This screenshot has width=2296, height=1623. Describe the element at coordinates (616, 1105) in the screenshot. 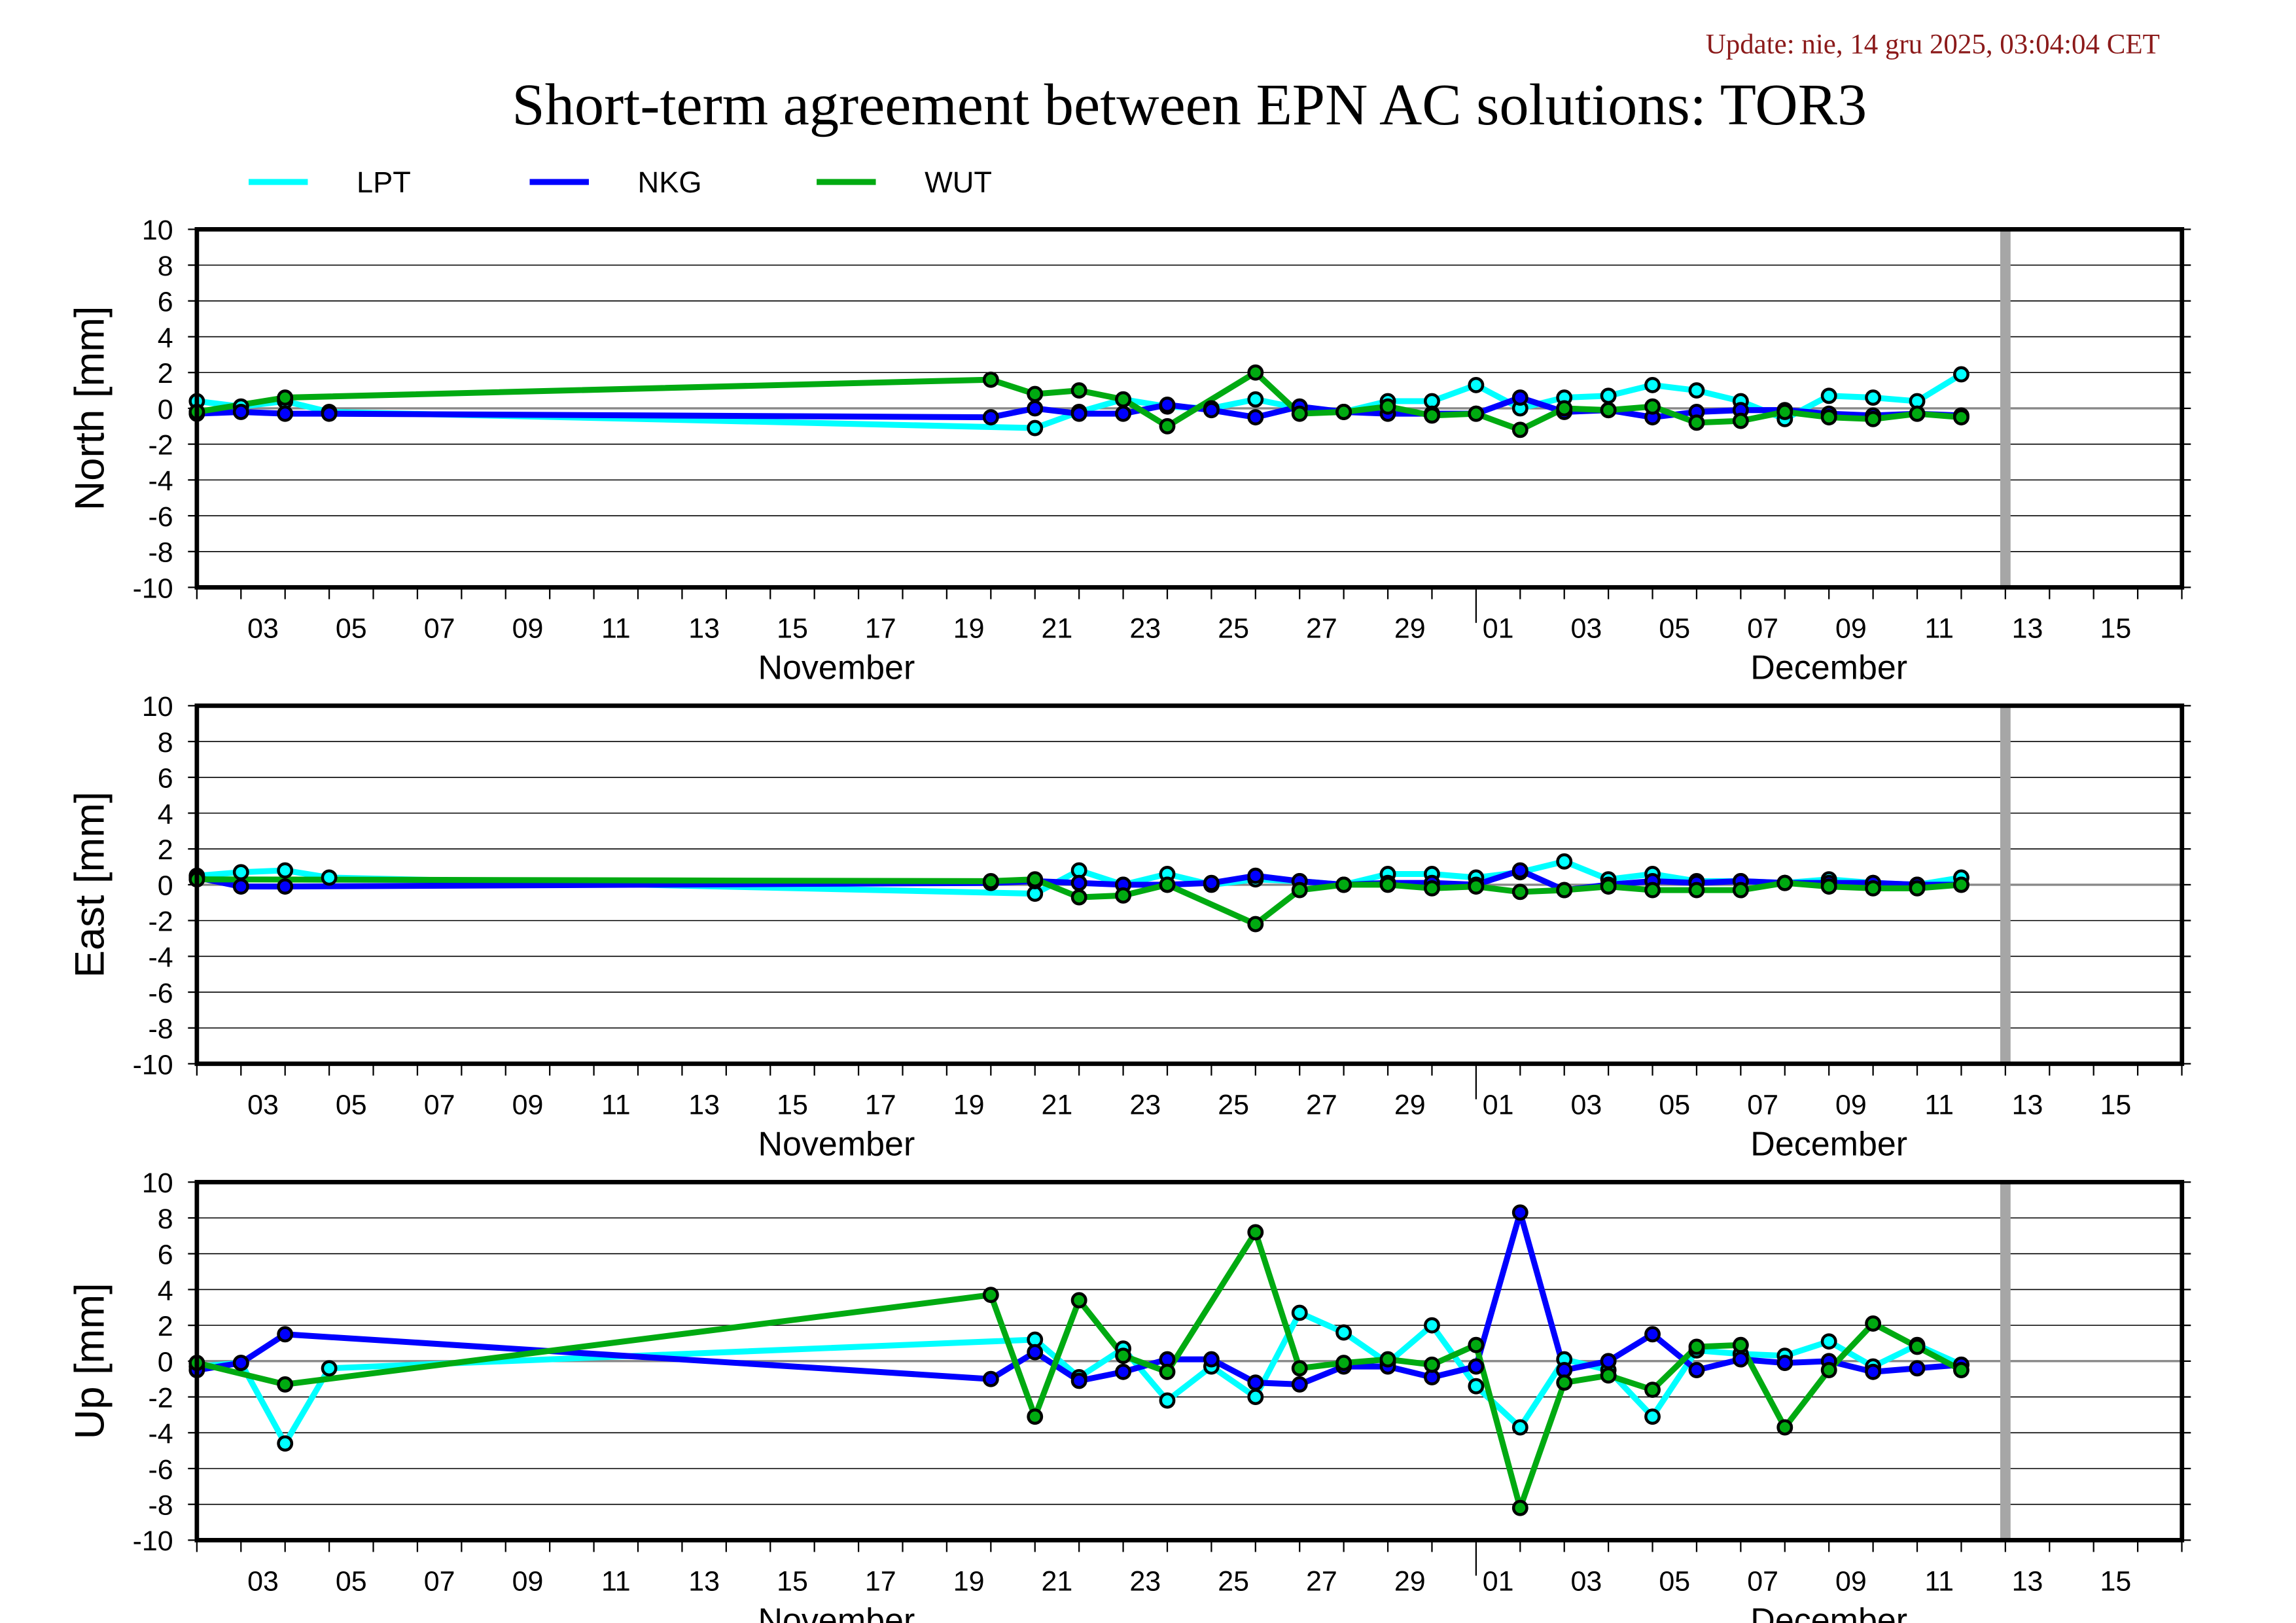

I see `x-tick-label: 11` at that location.